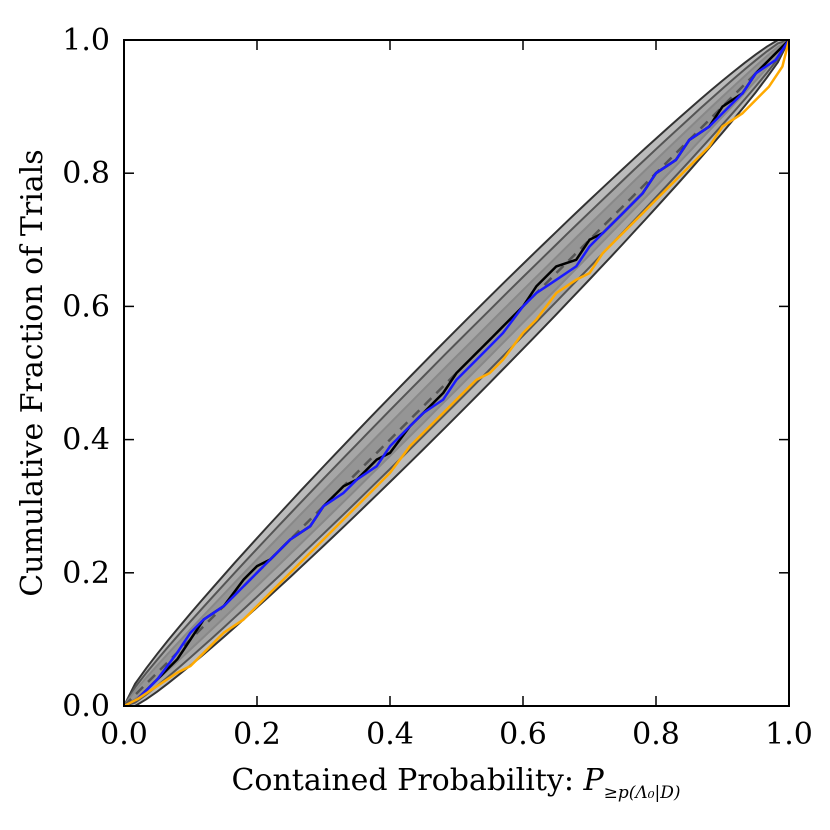 The width and height of the screenshot is (830, 830). Describe the element at coordinates (593, 780) in the screenshot. I see `x-axis-label-math-base: P` at that location.